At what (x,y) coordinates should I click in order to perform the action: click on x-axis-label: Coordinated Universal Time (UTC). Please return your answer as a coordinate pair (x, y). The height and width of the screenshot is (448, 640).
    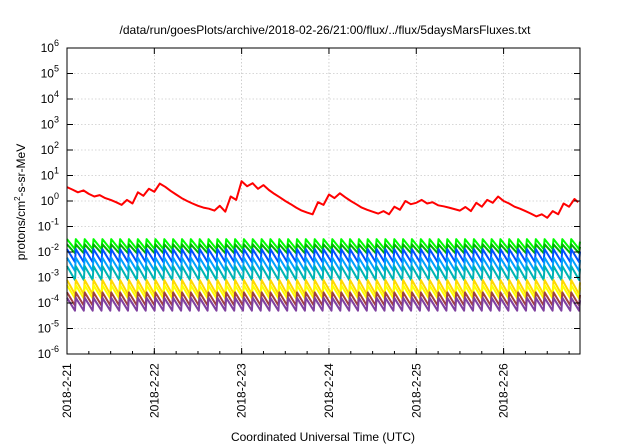
    Looking at the image, I should click on (323, 437).